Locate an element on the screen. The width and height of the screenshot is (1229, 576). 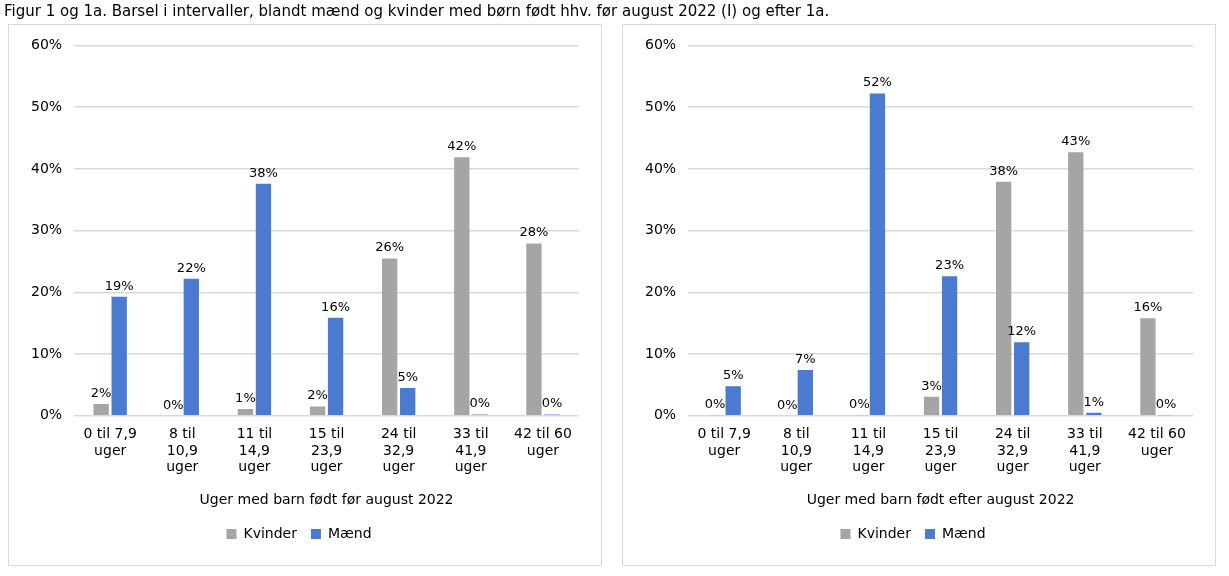
data-label: 28% is located at coordinates (534, 232).